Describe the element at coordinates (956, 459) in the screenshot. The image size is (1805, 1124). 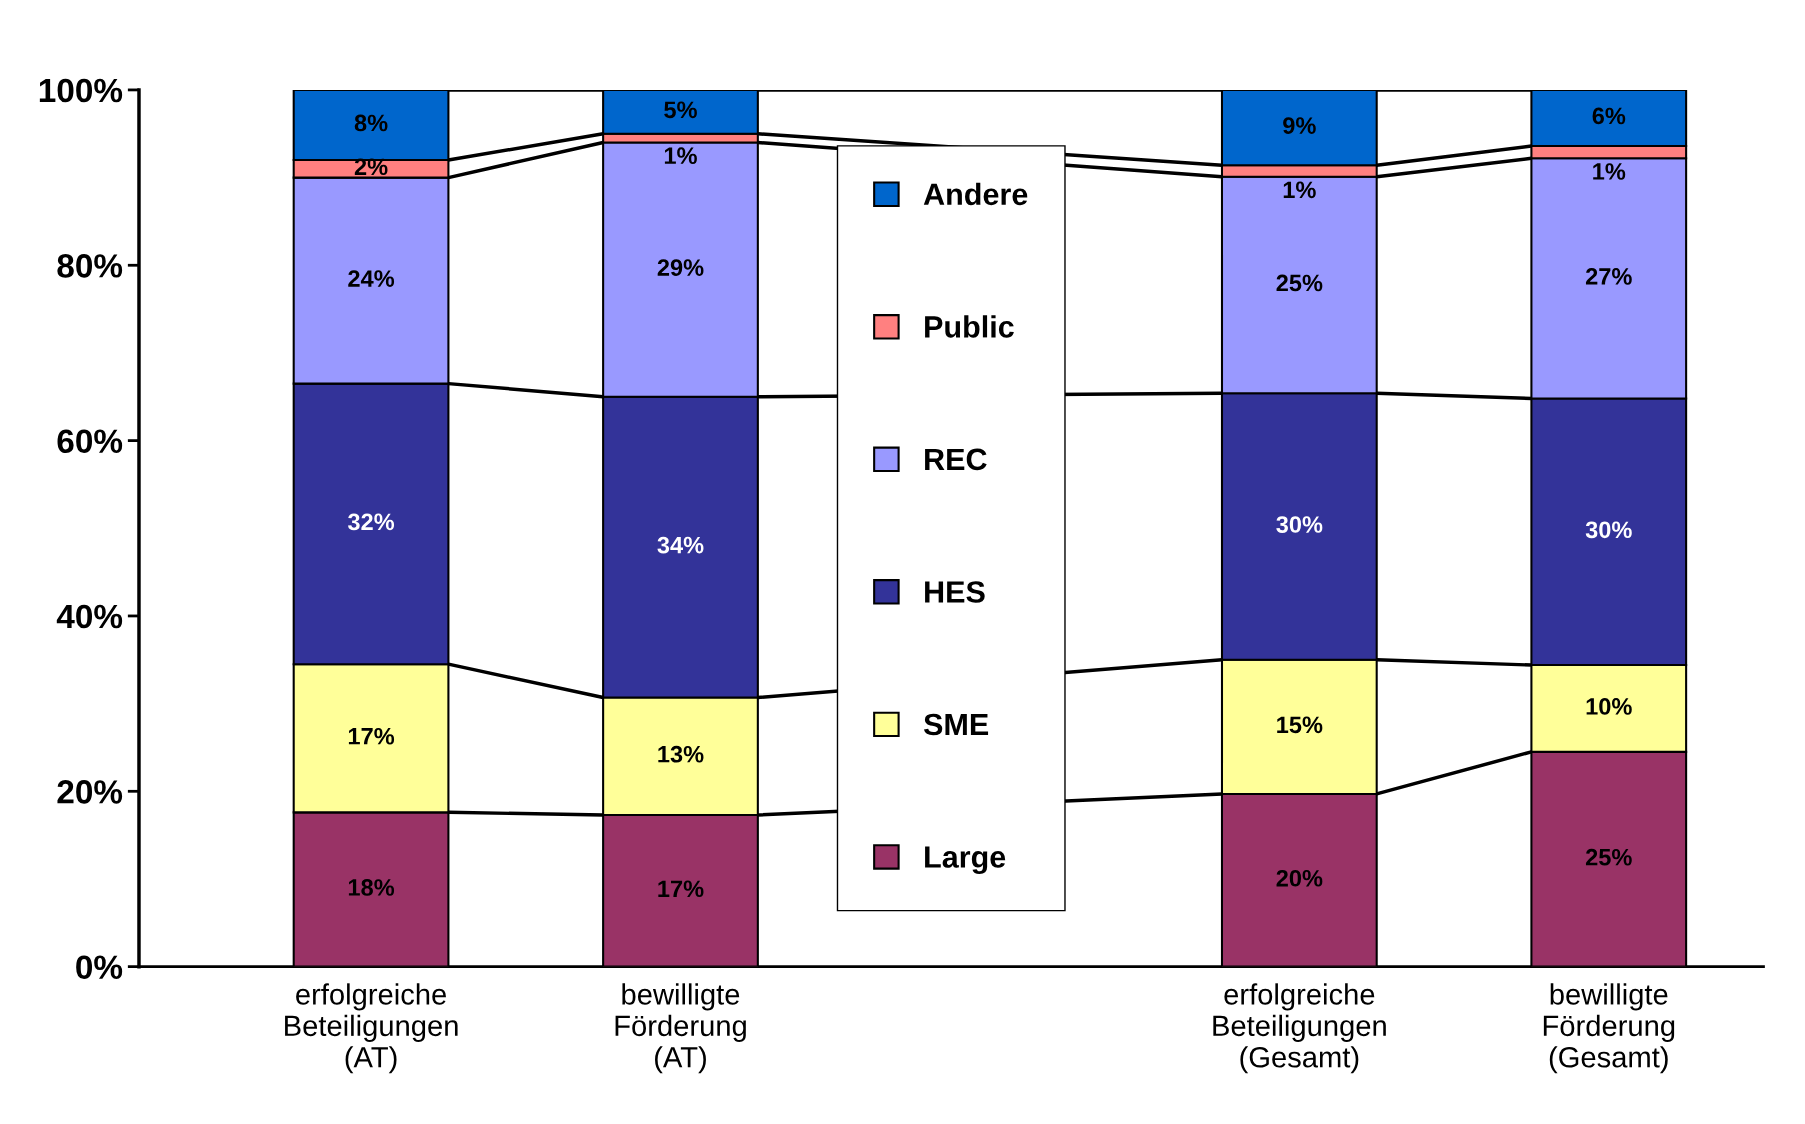
I see `legend-label: REC` at that location.